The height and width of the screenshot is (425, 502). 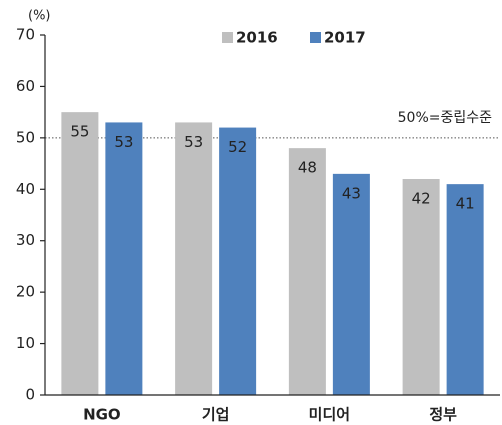 I want to click on y-tick-label: 60, so click(x=25, y=86).